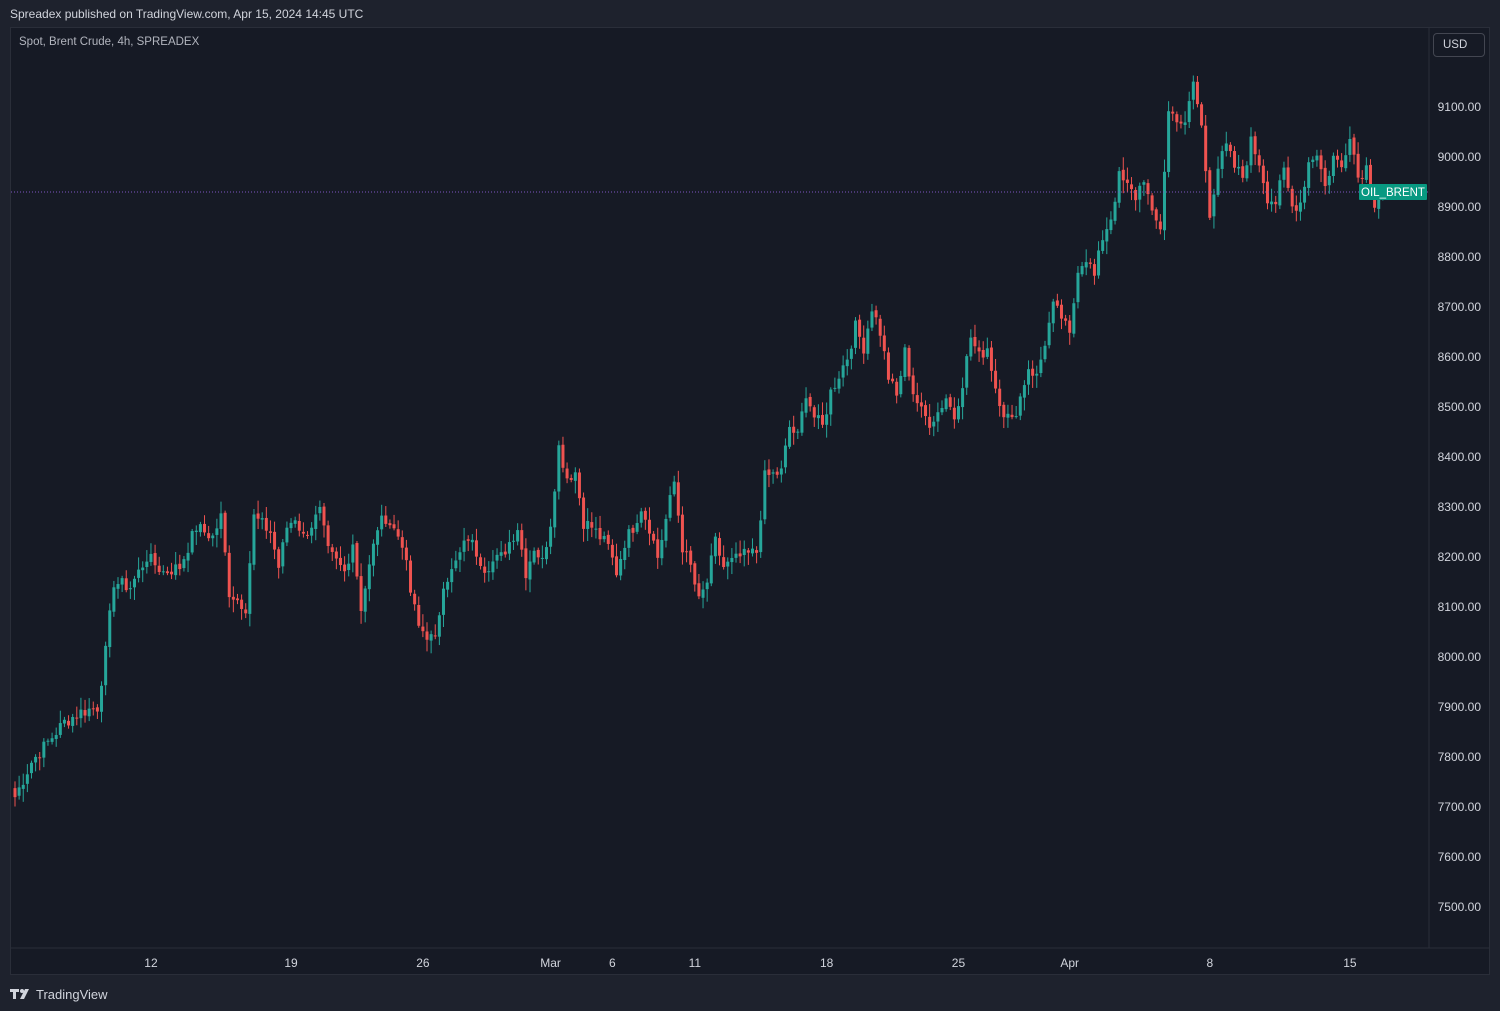 The image size is (1500, 1011). Describe the element at coordinates (1460, 507) in the screenshot. I see `y-tick-label: 8300.00` at that location.